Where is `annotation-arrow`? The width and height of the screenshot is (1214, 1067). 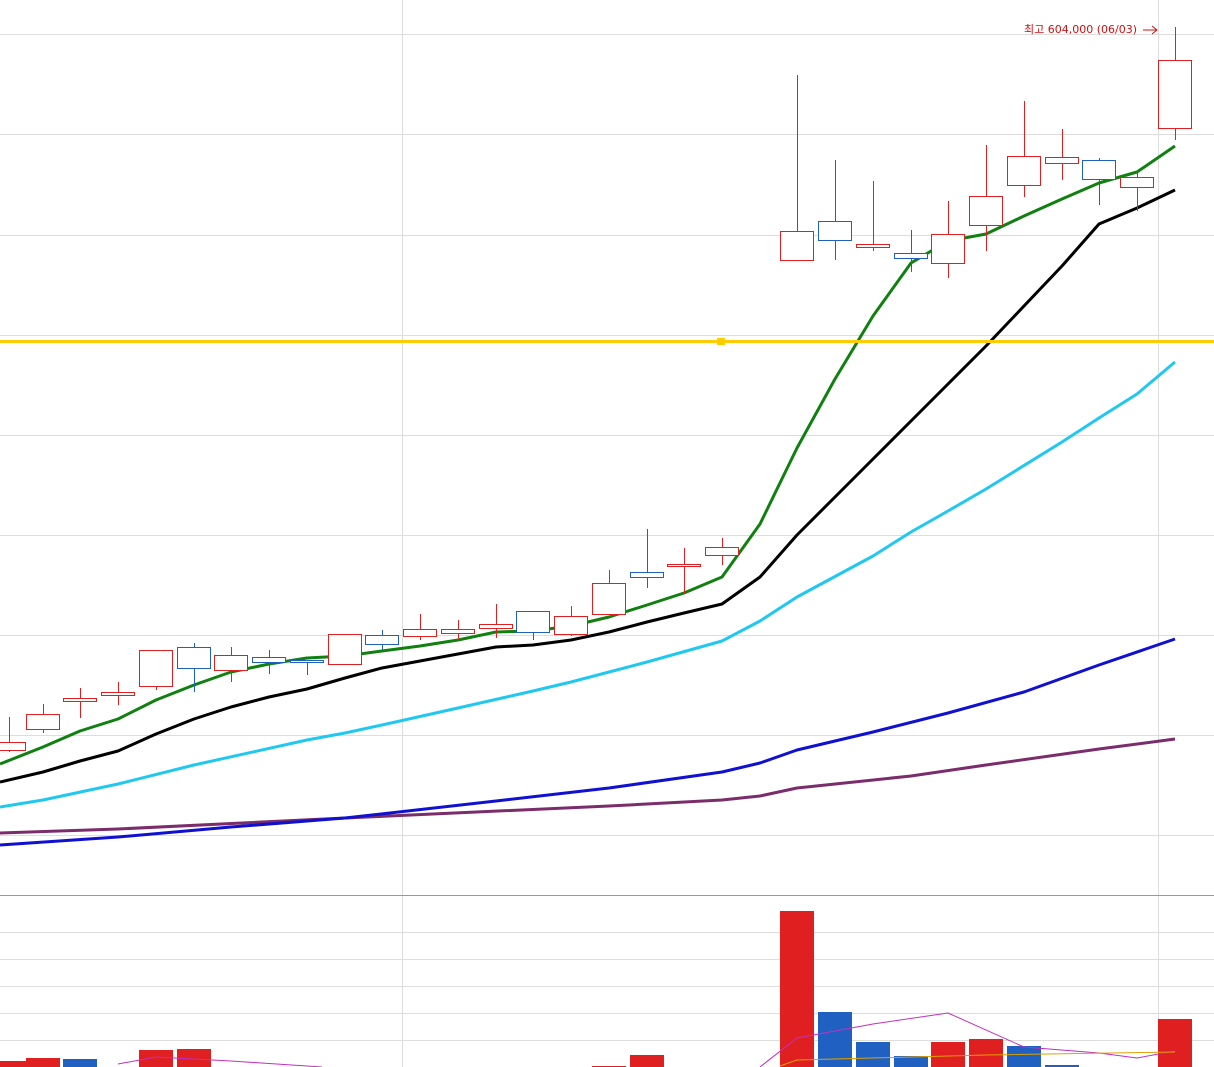
annotation-arrow is located at coordinates (1150, 30).